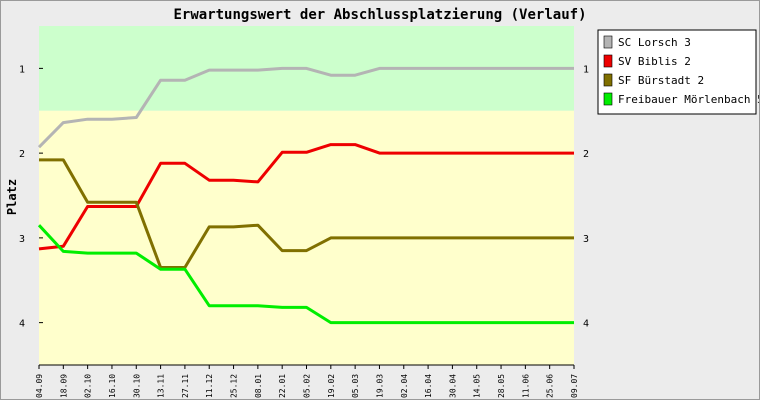 This screenshot has width=760, height=400. I want to click on x-tick-label: 30.10, so click(136, 386).